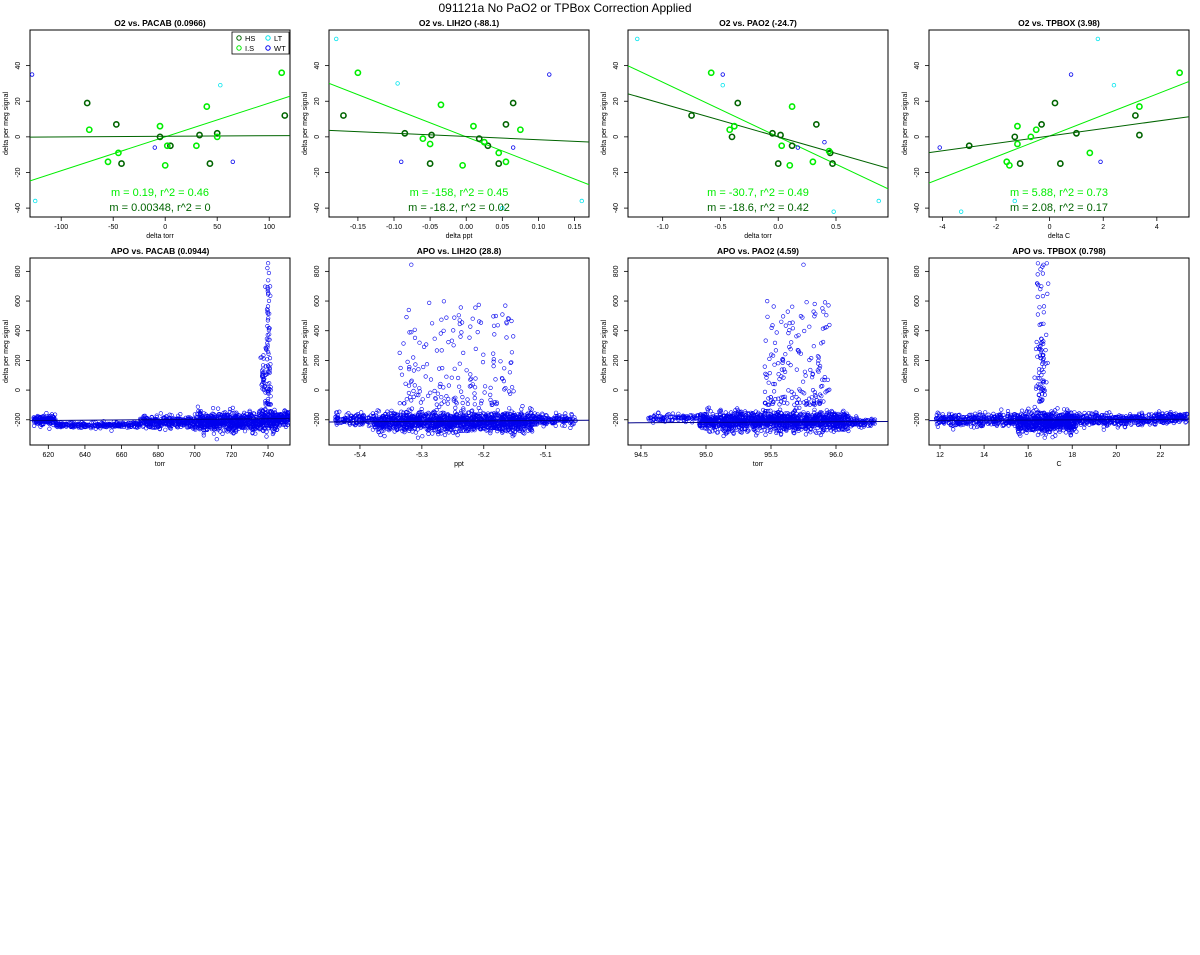 The height and width of the screenshot is (955, 1200). What do you see at coordinates (113, 227) in the screenshot?
I see `x-tick-label: -50` at bounding box center [113, 227].